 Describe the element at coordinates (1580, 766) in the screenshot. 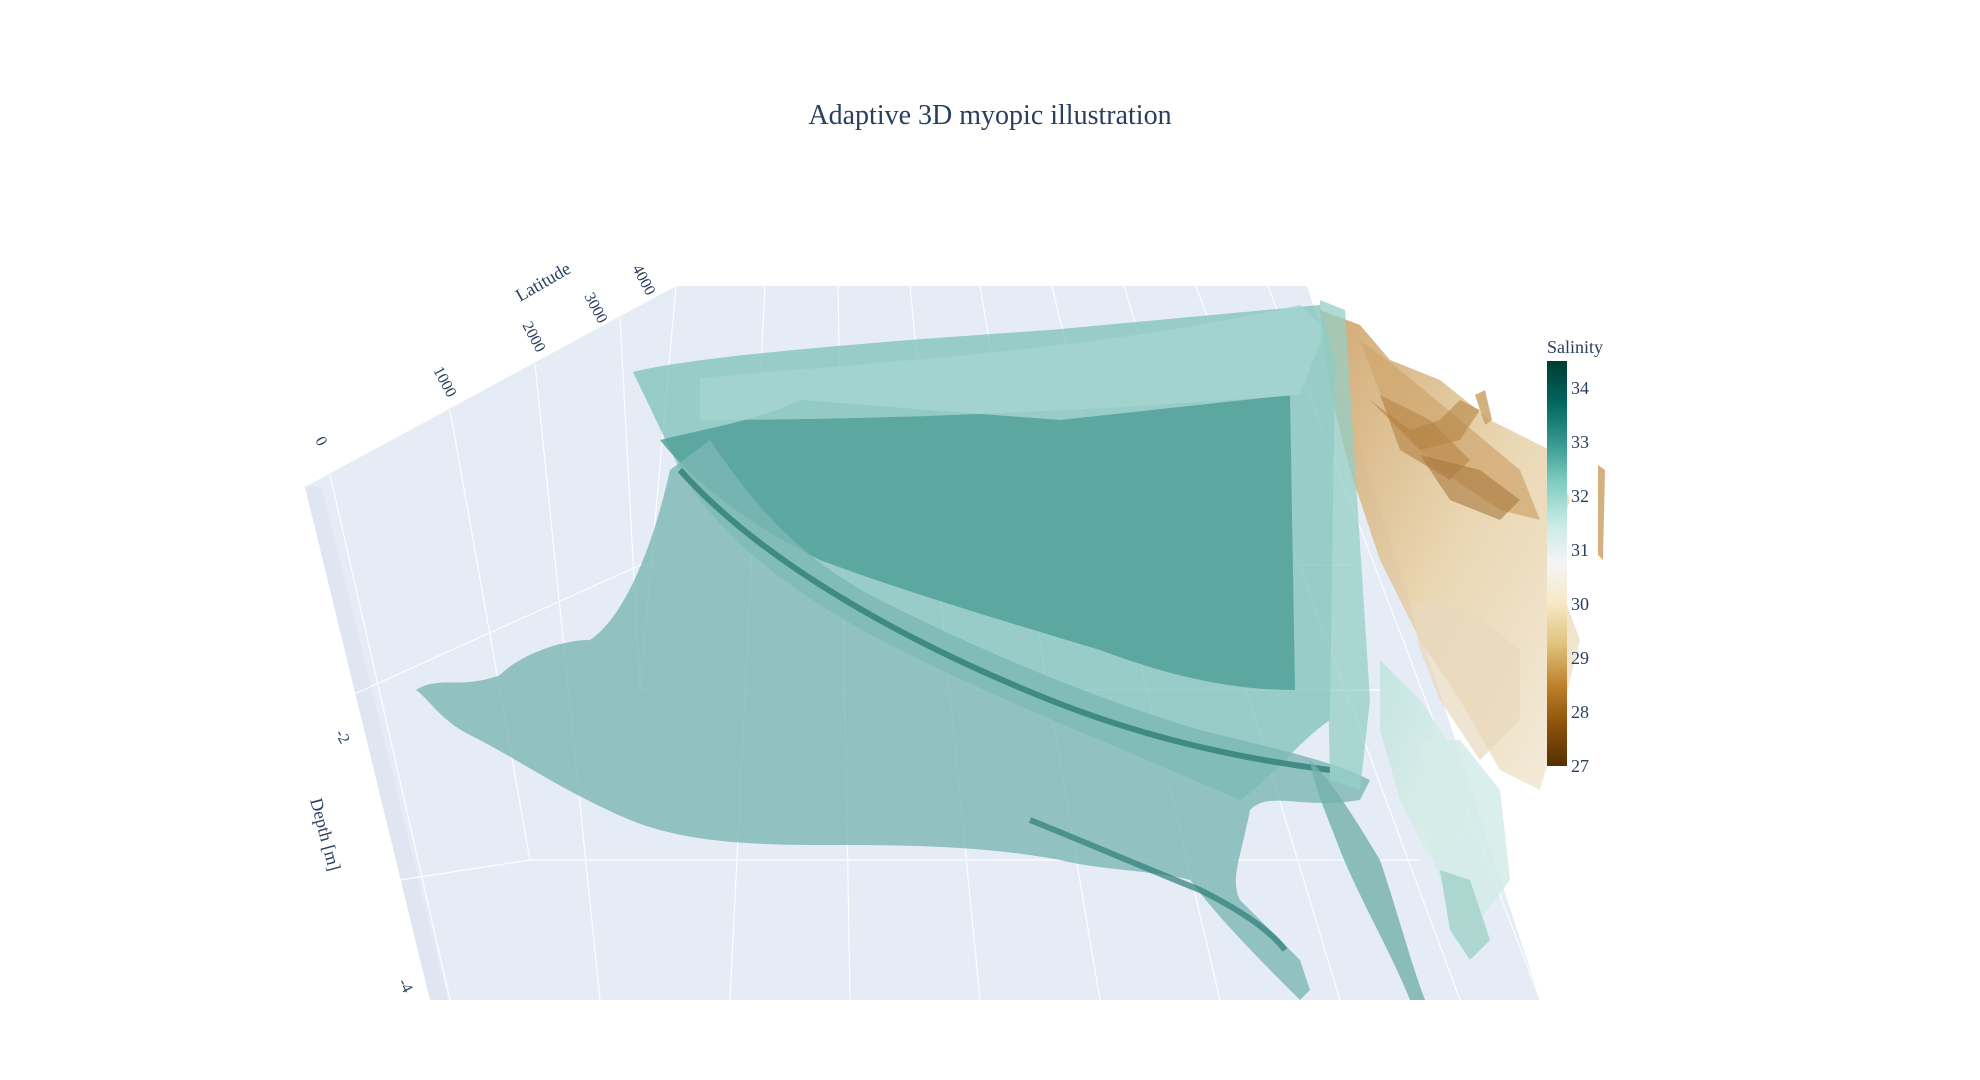

I see `colorbar-tick-label: 27` at that location.